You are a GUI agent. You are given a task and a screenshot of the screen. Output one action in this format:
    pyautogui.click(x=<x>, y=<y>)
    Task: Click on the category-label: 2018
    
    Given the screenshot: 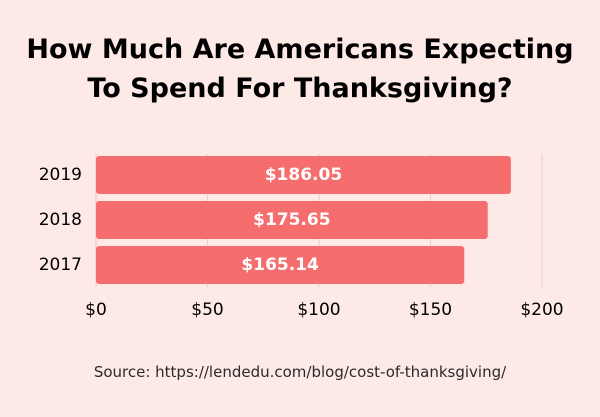 What is the action you would take?
    pyautogui.click(x=60, y=220)
    